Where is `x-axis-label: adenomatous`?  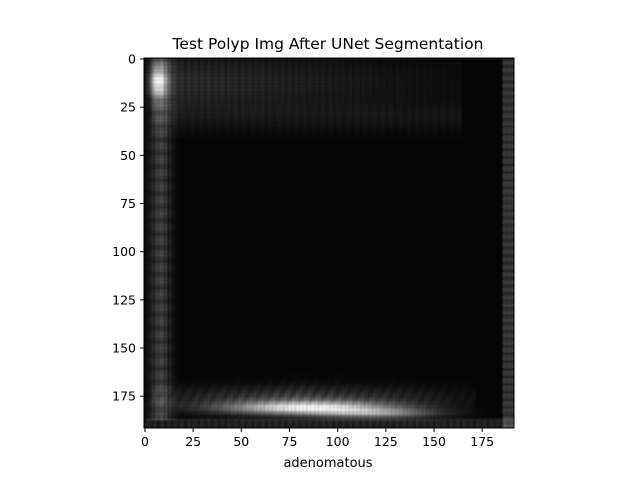
x-axis-label: adenomatous is located at coordinates (327, 463).